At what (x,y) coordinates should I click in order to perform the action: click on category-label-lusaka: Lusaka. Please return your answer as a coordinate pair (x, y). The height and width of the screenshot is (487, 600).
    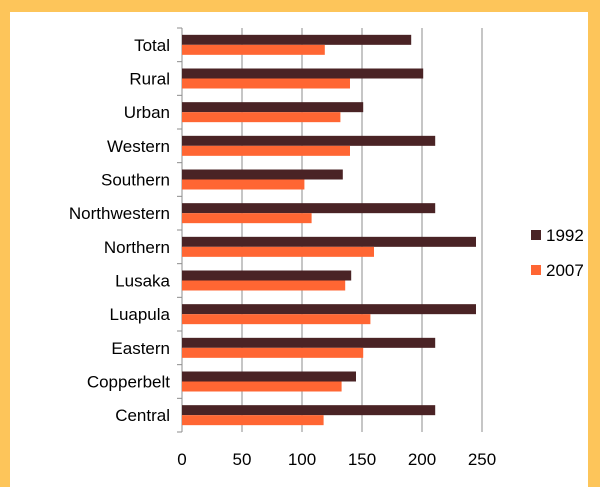
    Looking at the image, I should click on (142, 281).